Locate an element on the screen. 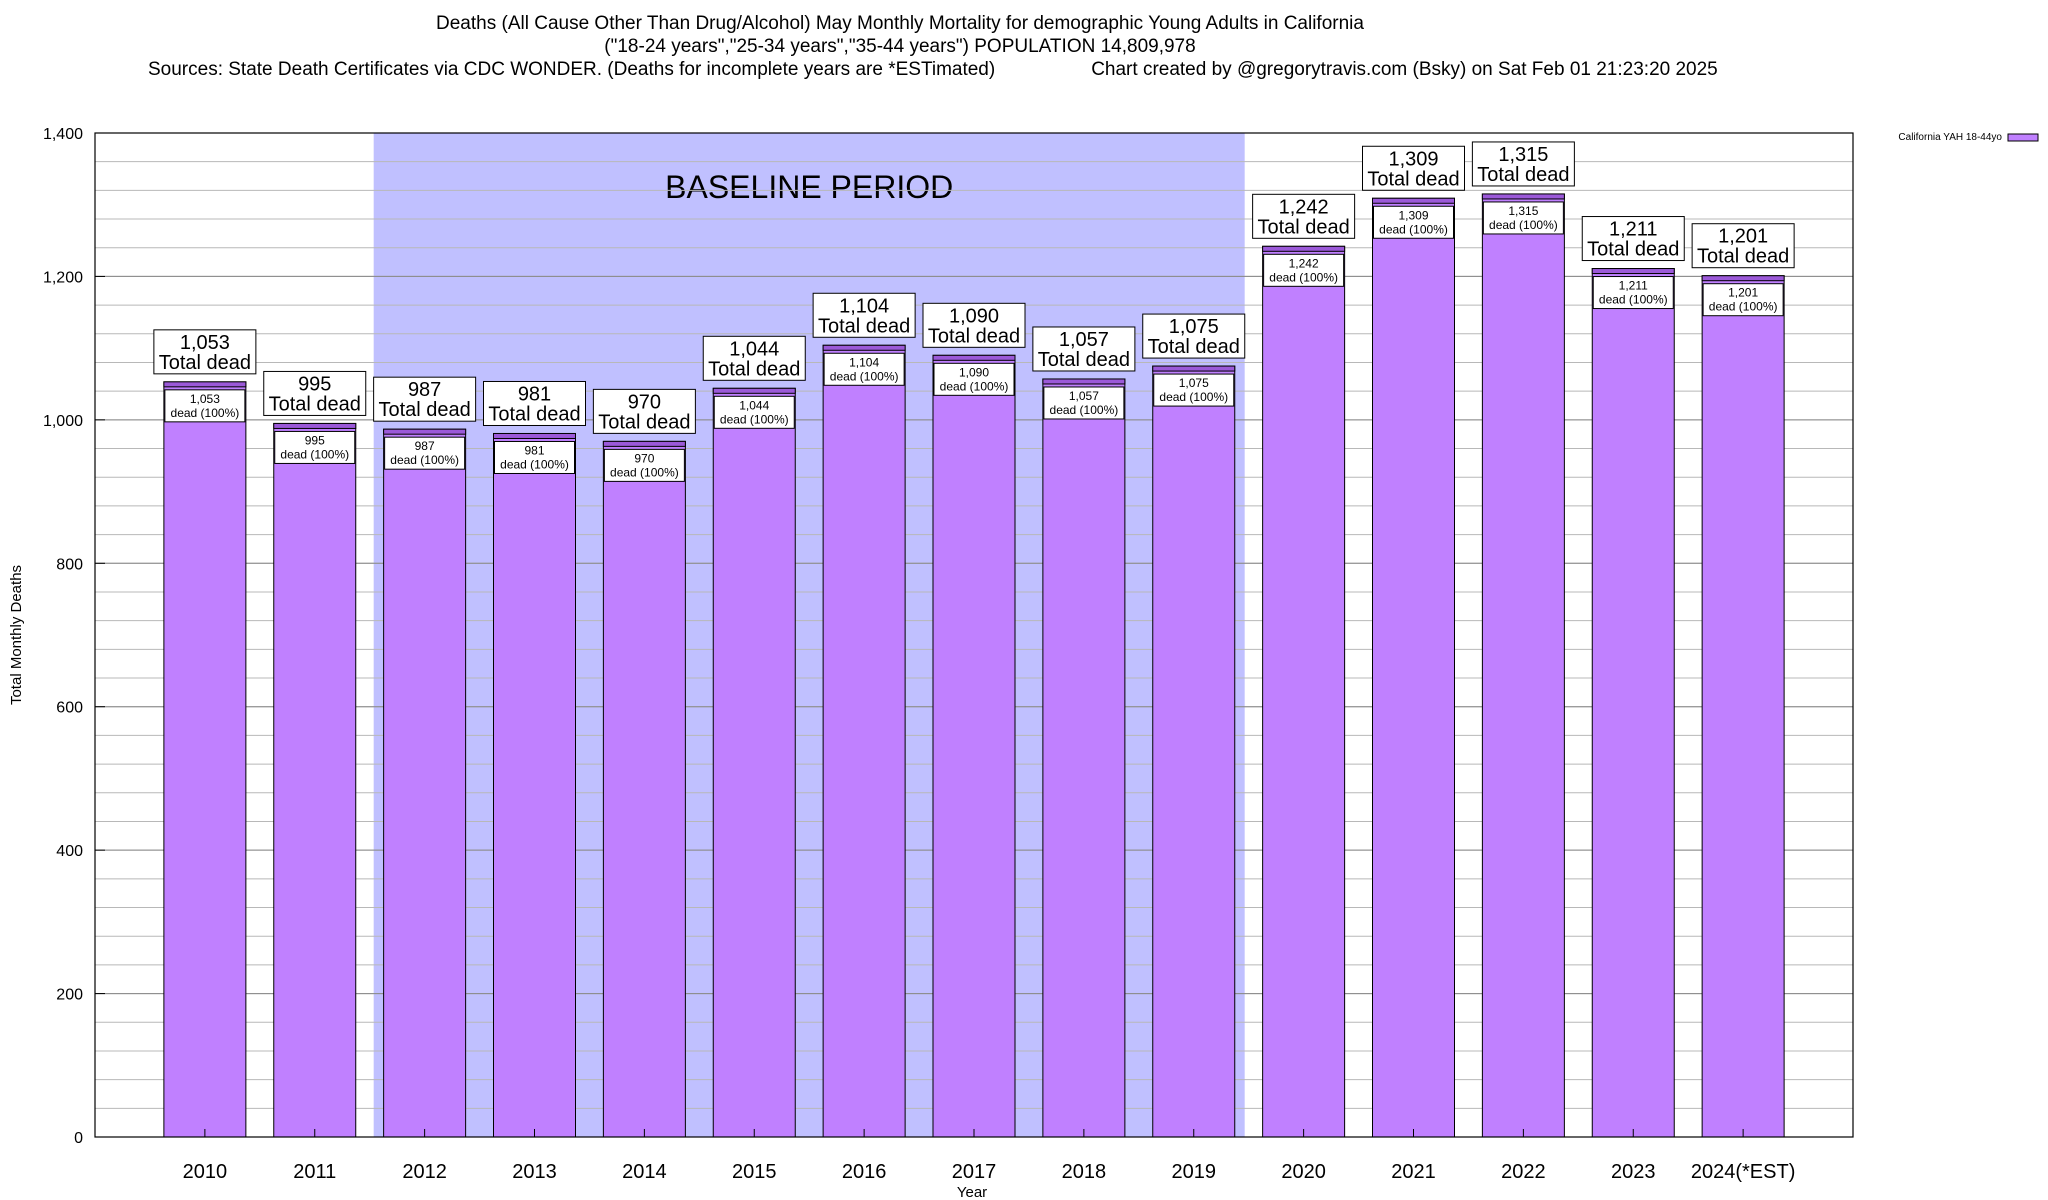 This screenshot has height=1200, width=2048. y-tick-label: 200 is located at coordinates (69, 995).